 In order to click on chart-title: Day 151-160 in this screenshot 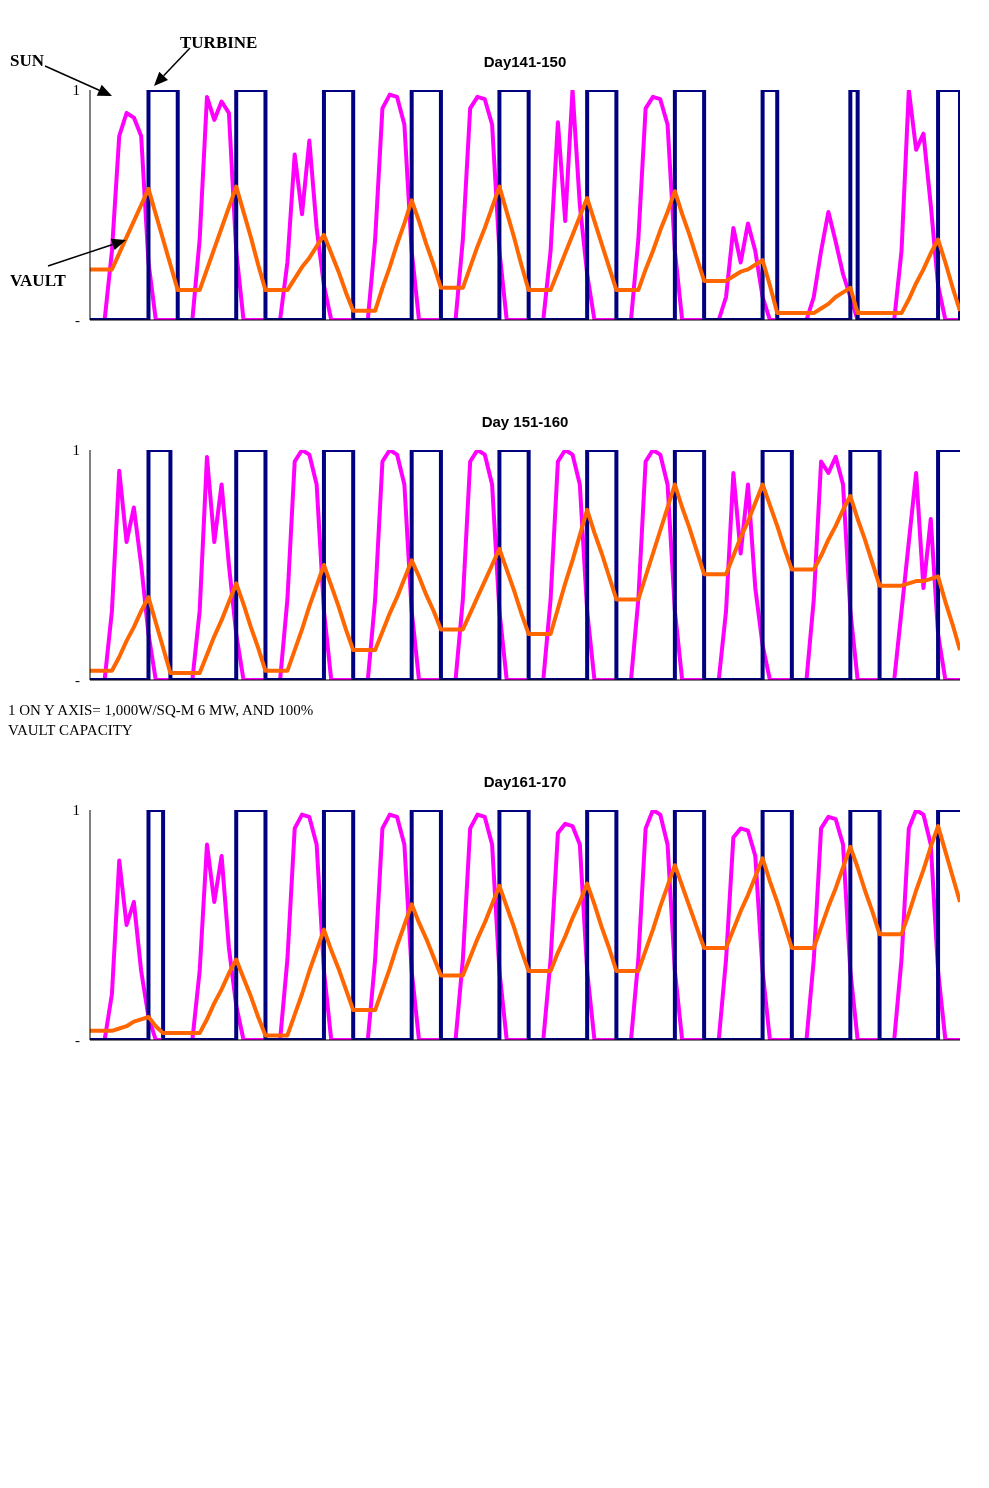, I will do `click(525, 422)`.